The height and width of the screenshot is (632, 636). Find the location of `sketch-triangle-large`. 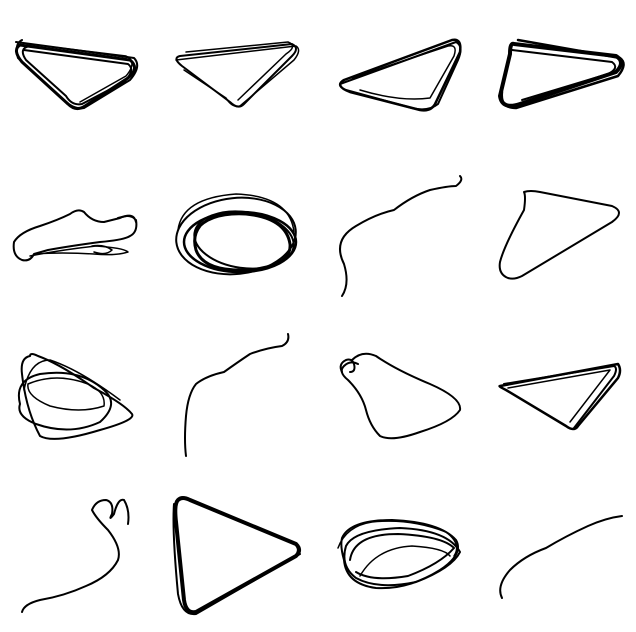

sketch-triangle-large is located at coordinates (236, 556).